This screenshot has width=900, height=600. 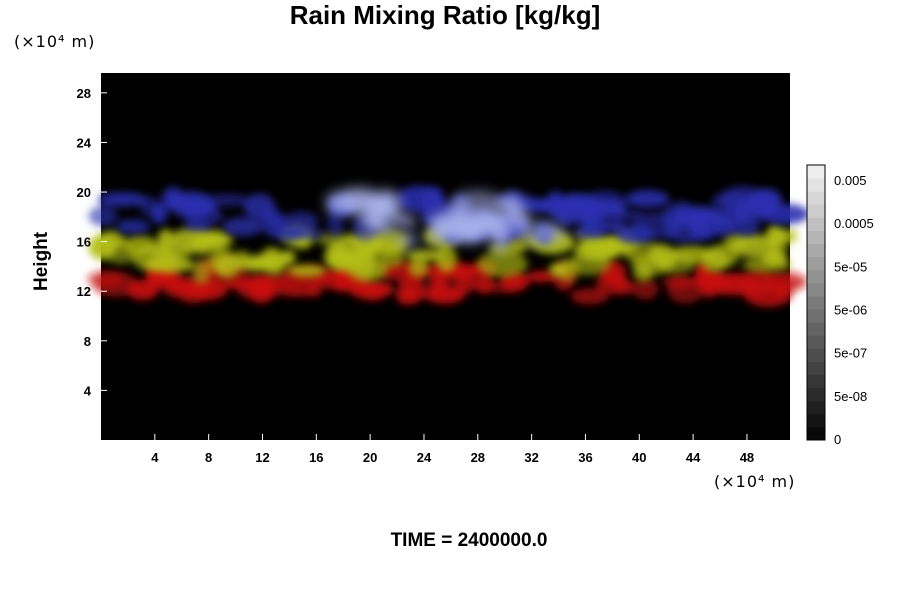 I want to click on x-tick-label: 44, so click(x=693, y=457).